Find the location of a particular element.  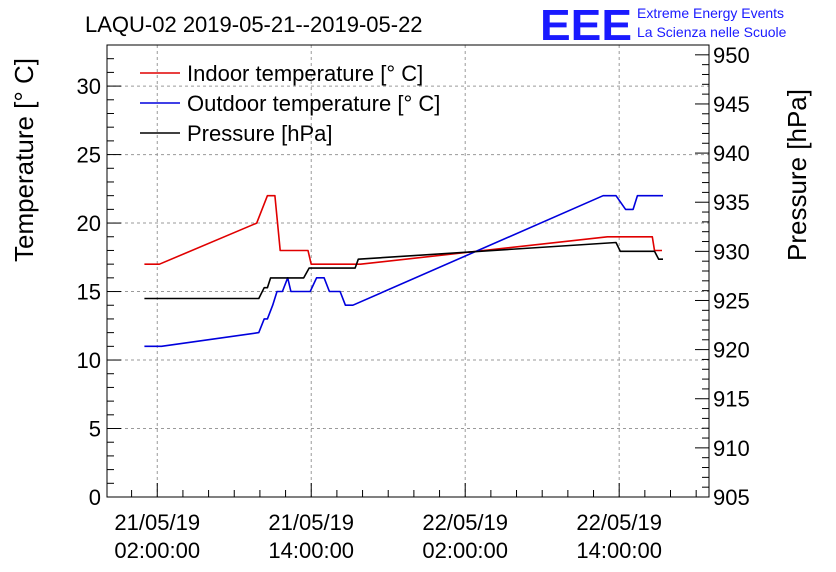

y-right-tick-label: 920 is located at coordinates (731, 350).